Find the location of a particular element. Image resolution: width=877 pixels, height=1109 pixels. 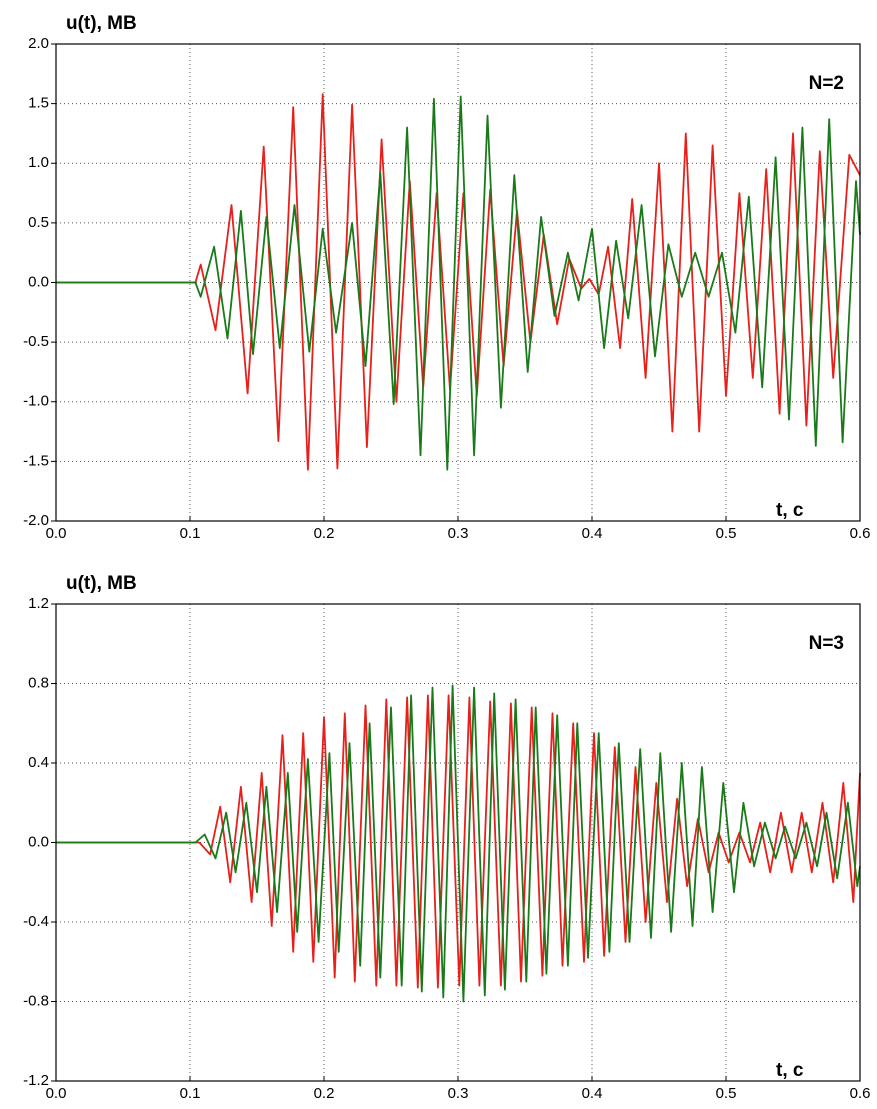

y-tick-label: 1.2 is located at coordinates (38, 603).